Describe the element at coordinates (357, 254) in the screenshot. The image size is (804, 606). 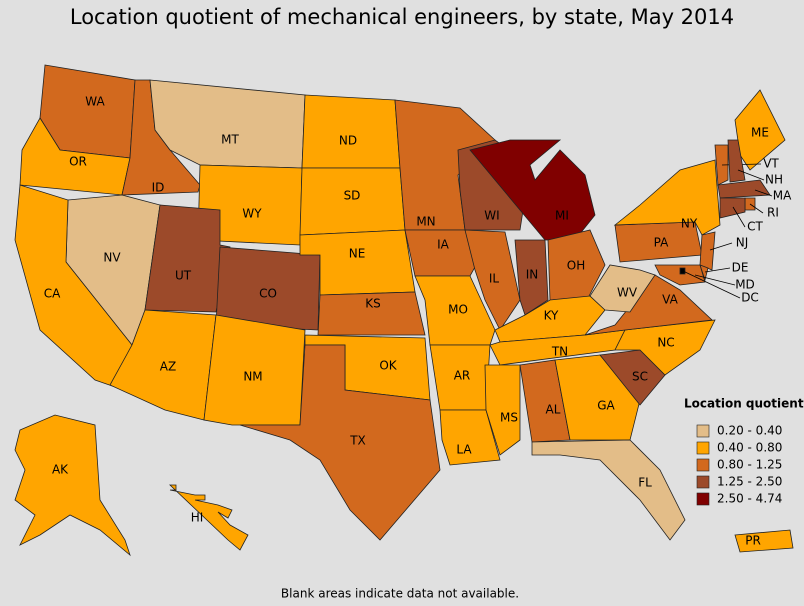
I see `state-label: NE` at that location.